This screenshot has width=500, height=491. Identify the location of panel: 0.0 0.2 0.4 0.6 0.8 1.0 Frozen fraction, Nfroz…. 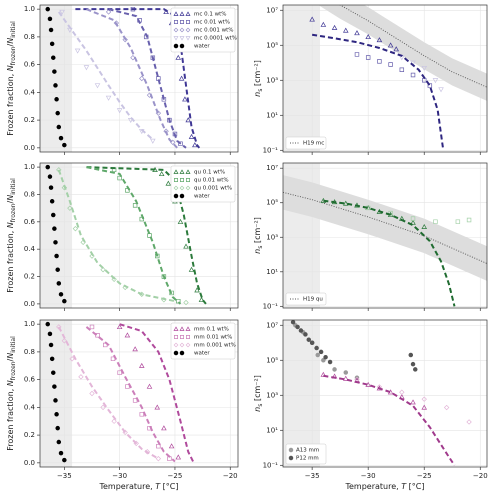
(122, 236).